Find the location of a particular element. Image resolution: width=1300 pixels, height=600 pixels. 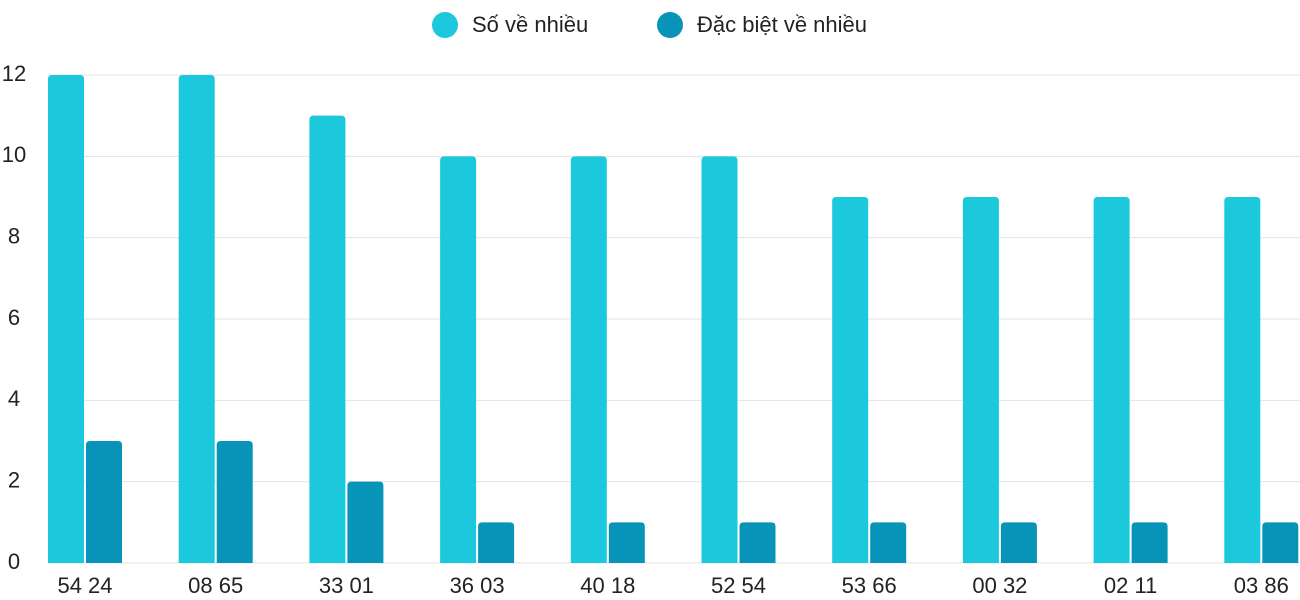

x-tick-label: 03 86 is located at coordinates (1261, 585).